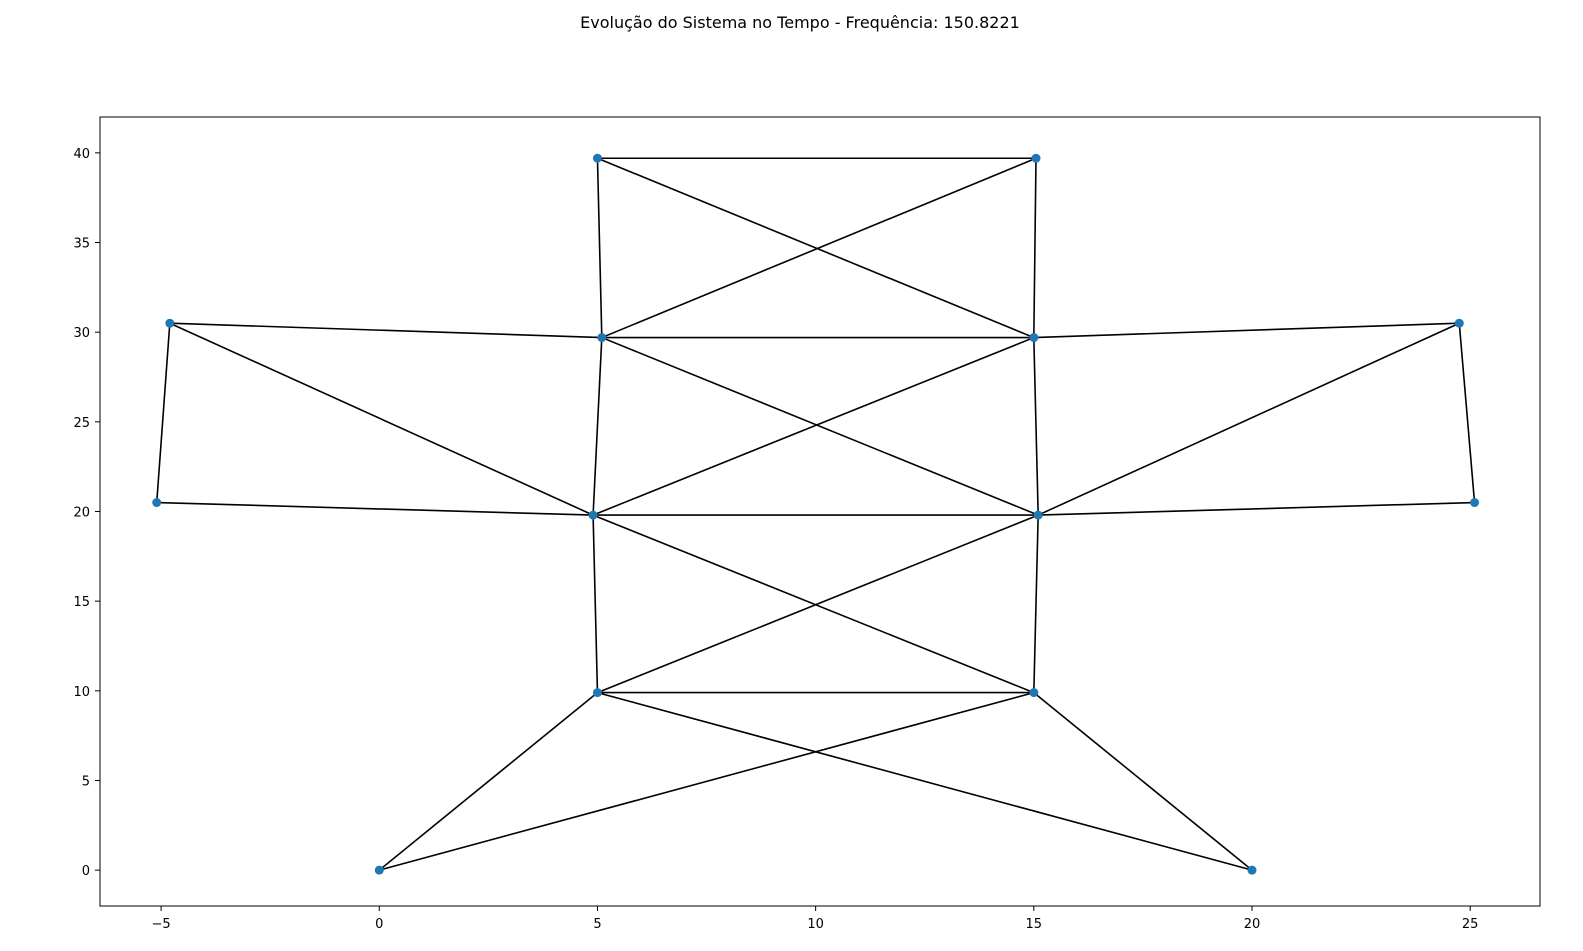 The image size is (1583, 951). I want to click on y-tick-label: 30, so click(81, 333).